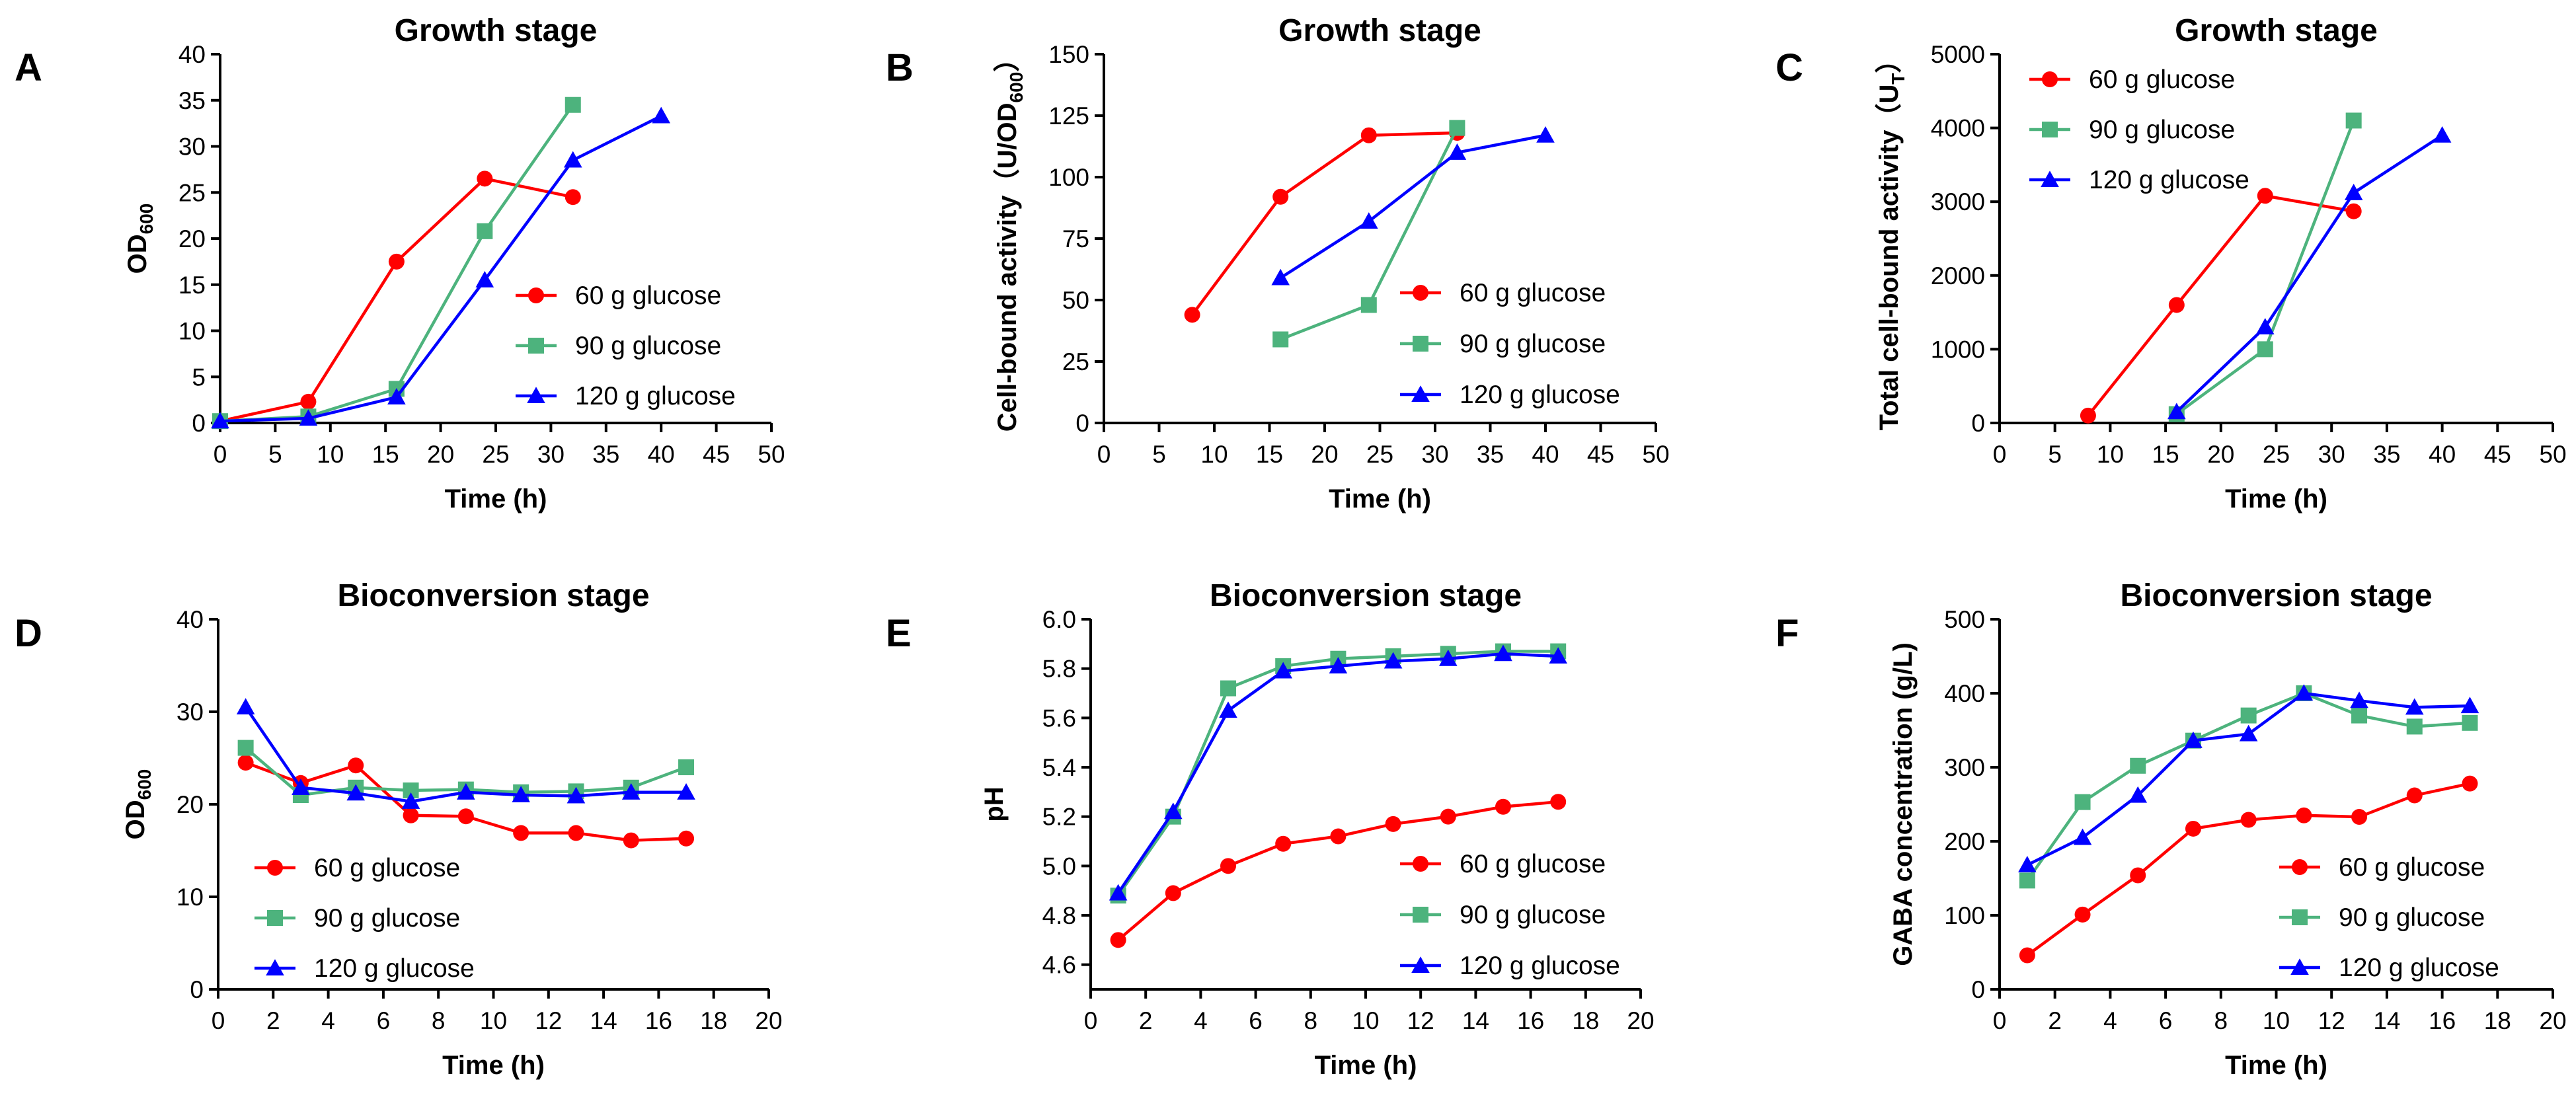 Image resolution: width=2576 pixels, height=1105 pixels. Describe the element at coordinates (275, 454) in the screenshot. I see `x-tick-label: 5` at that location.